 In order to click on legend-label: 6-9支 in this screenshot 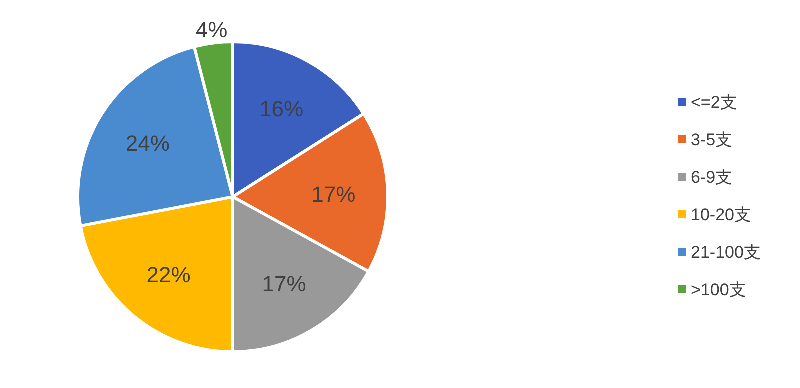, I will do `click(712, 177)`.